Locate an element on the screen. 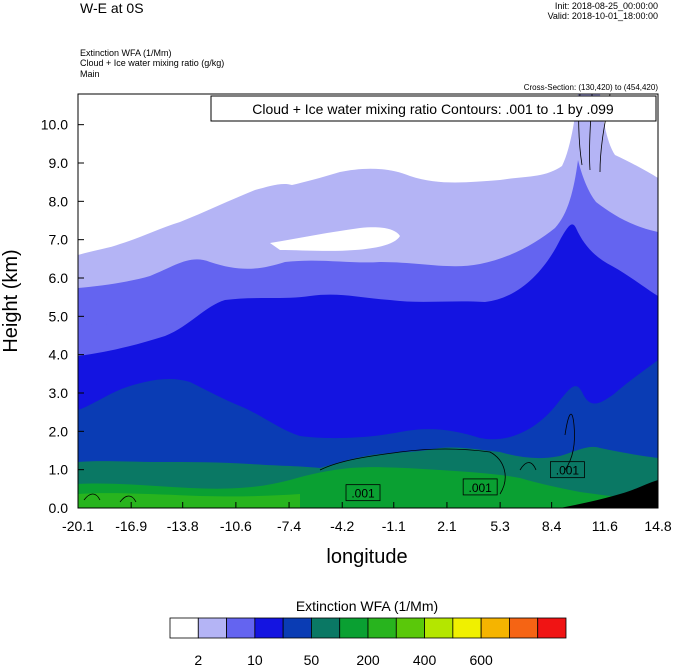  colorbar-tick-label: 200 is located at coordinates (368, 659).